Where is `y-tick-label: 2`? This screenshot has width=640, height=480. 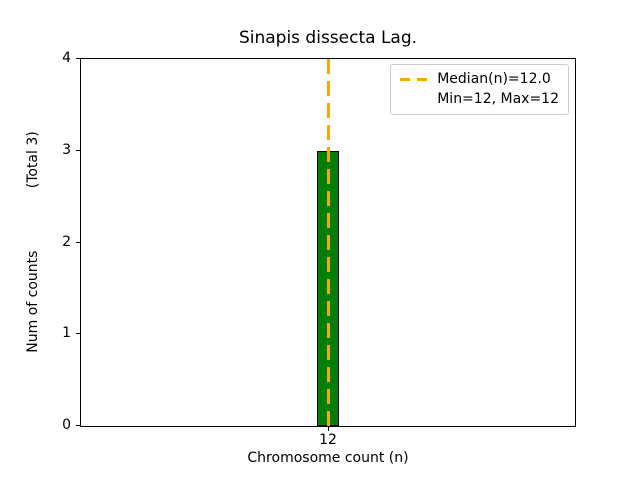 y-tick-label: 2 is located at coordinates (66, 241).